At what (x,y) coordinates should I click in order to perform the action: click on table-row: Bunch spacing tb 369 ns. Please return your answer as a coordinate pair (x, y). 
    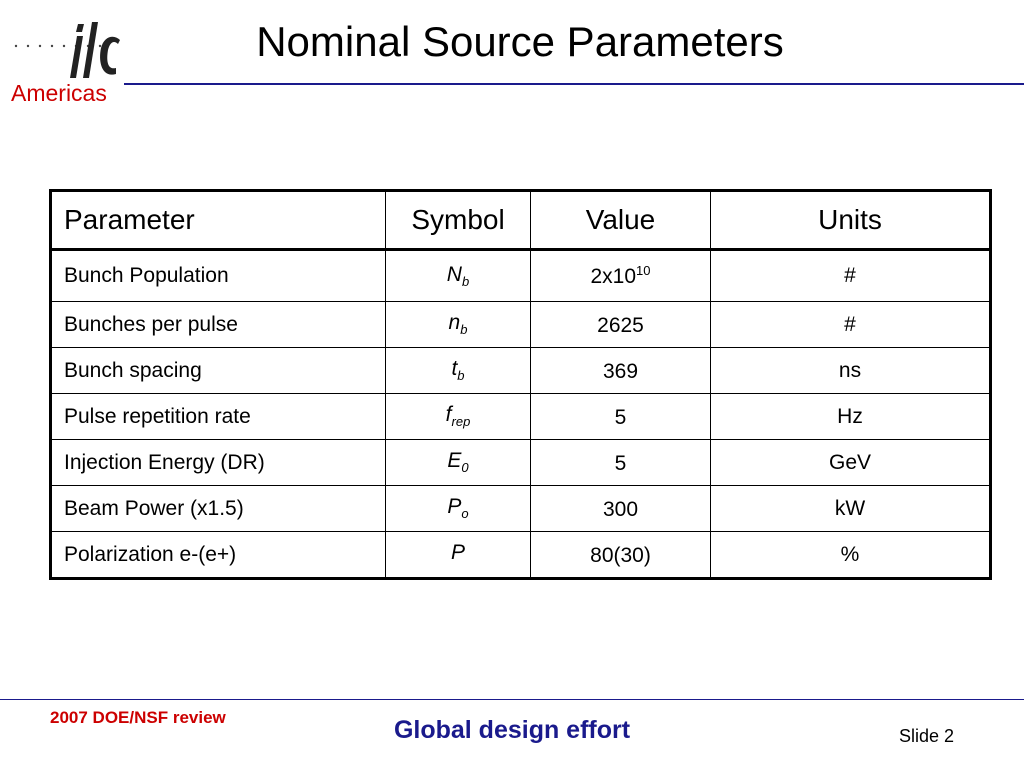
    Looking at the image, I should click on (520, 370).